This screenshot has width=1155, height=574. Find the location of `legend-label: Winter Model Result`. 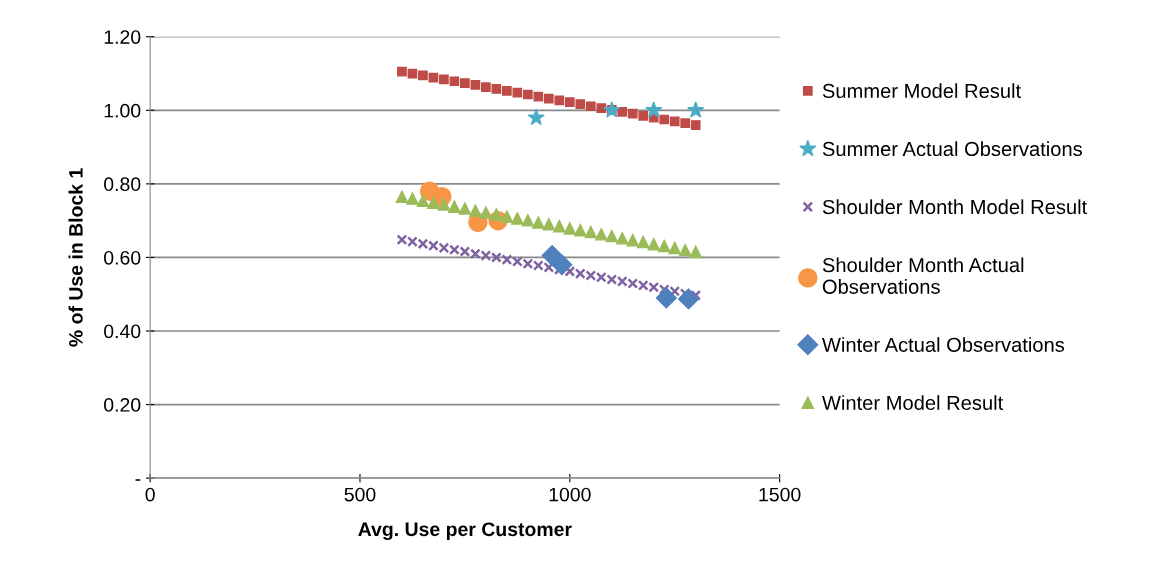

legend-label: Winter Model Result is located at coordinates (913, 402).